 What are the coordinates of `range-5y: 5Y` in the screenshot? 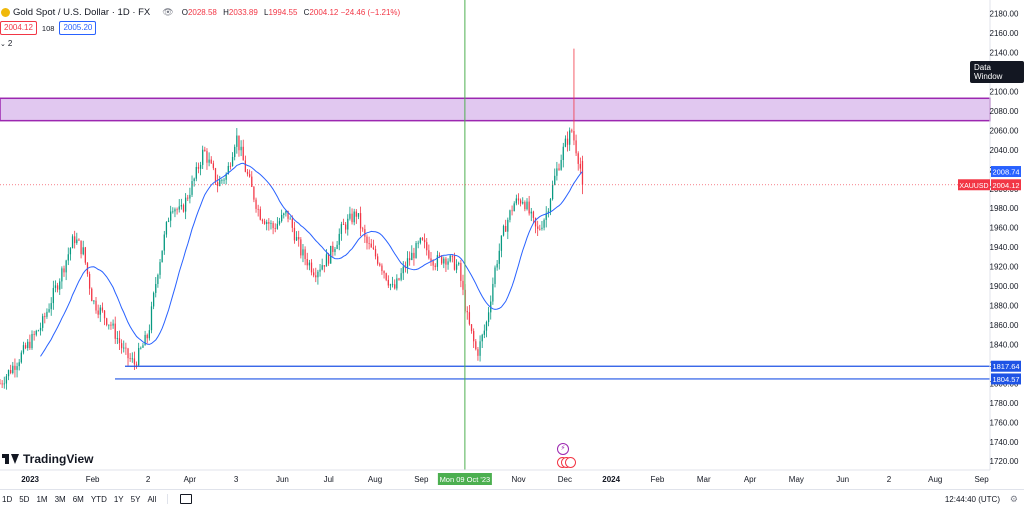 It's located at (135, 499).